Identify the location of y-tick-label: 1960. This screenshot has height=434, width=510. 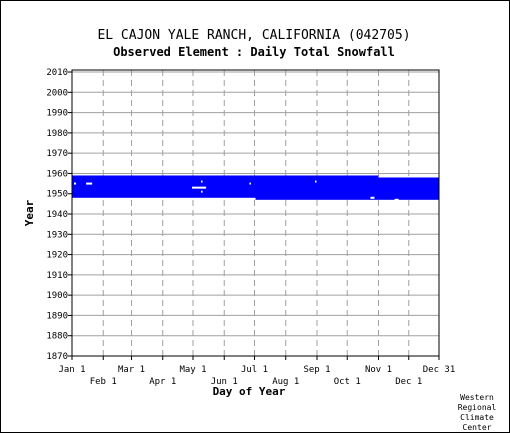
(57, 174).